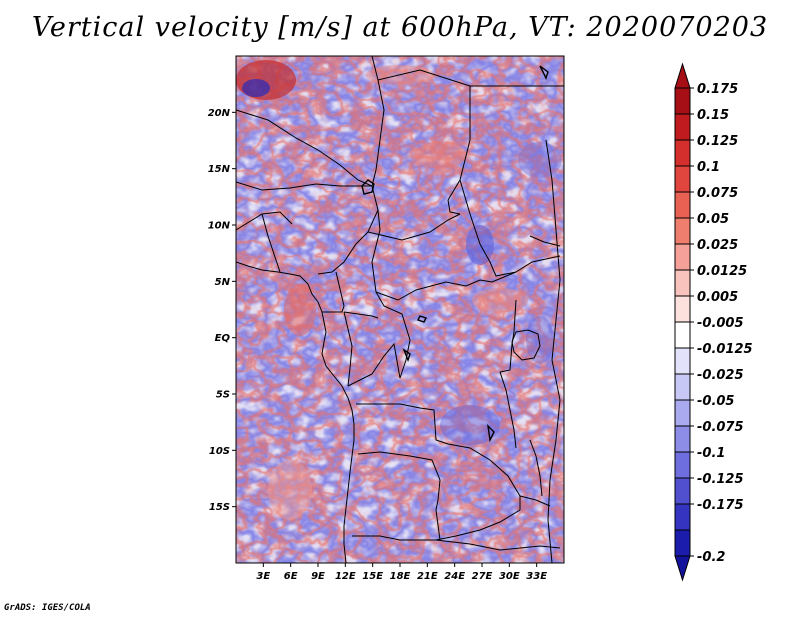 Image resolution: width=800 pixels, height=618 pixels. What do you see at coordinates (720, 427) in the screenshot?
I see `colorbar-label: -0.075` at bounding box center [720, 427].